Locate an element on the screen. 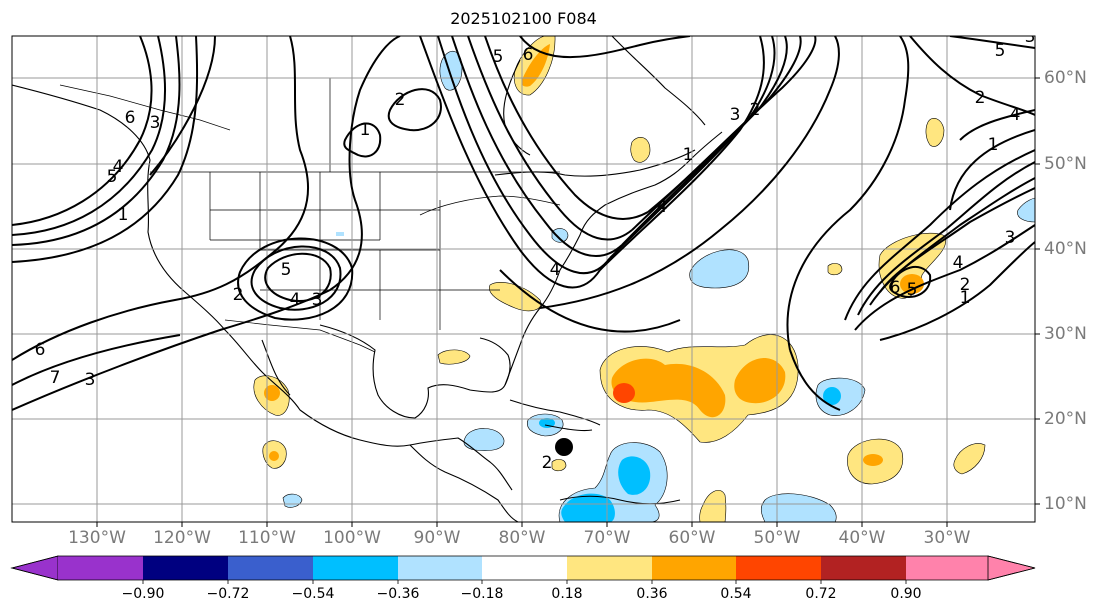 Image resolution: width=1105 pixels, height=615 pixels. map-title: 2025102100 F084 is located at coordinates (523, 18).